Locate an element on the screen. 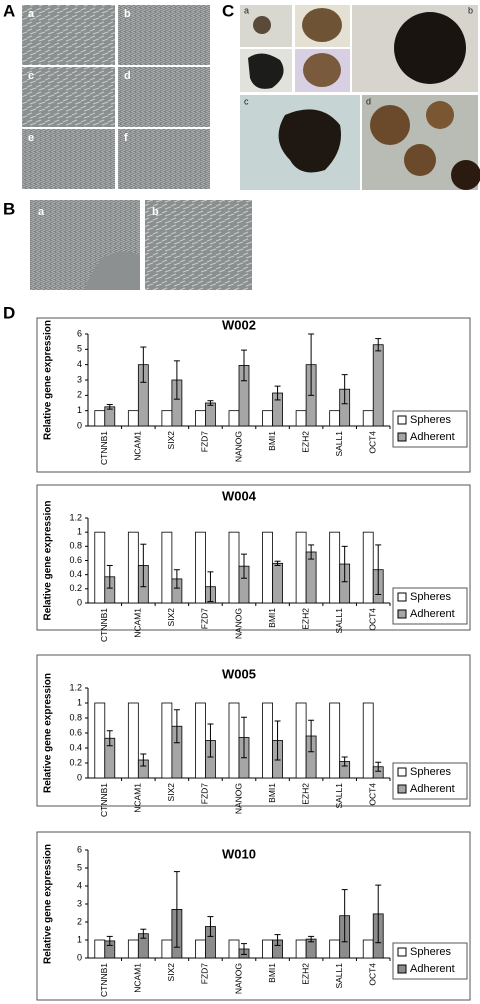 The height and width of the screenshot is (1004, 480). x-tick-label: NANOG is located at coordinates (238, 623).